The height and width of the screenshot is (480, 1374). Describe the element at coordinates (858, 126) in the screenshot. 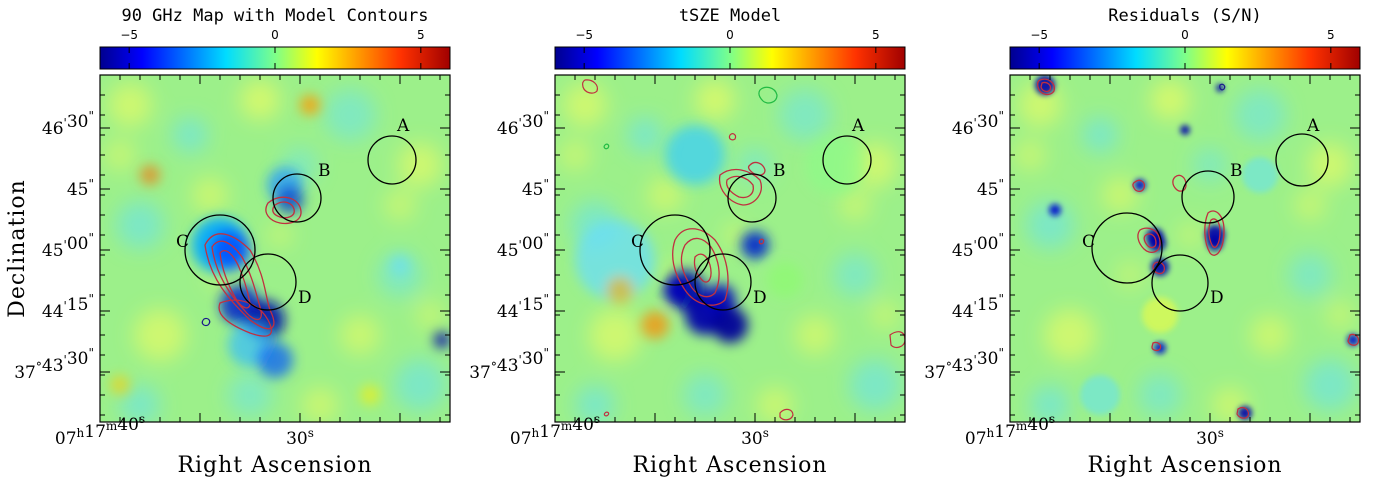

I see `region-label-a: A` at that location.